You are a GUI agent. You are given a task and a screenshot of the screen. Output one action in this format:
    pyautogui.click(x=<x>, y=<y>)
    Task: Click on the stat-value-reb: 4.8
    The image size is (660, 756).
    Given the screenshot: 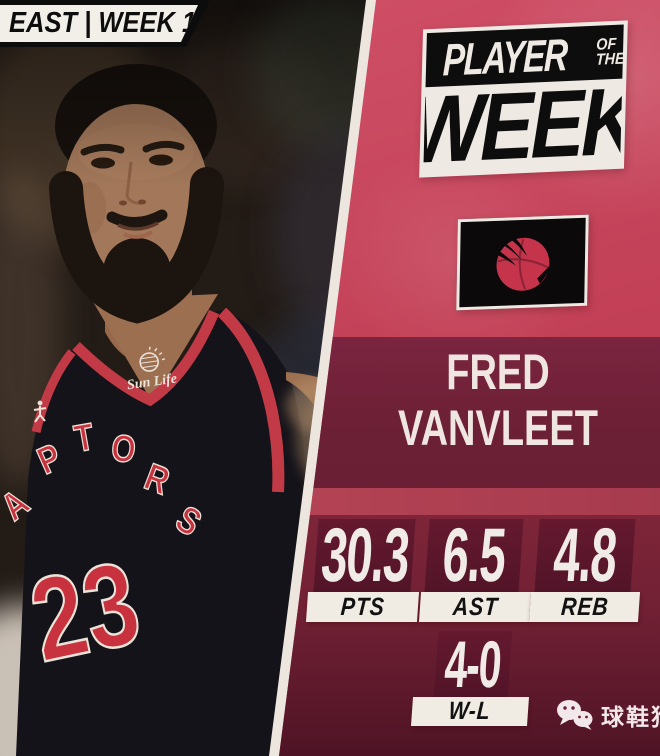 What is the action you would take?
    pyautogui.click(x=585, y=555)
    